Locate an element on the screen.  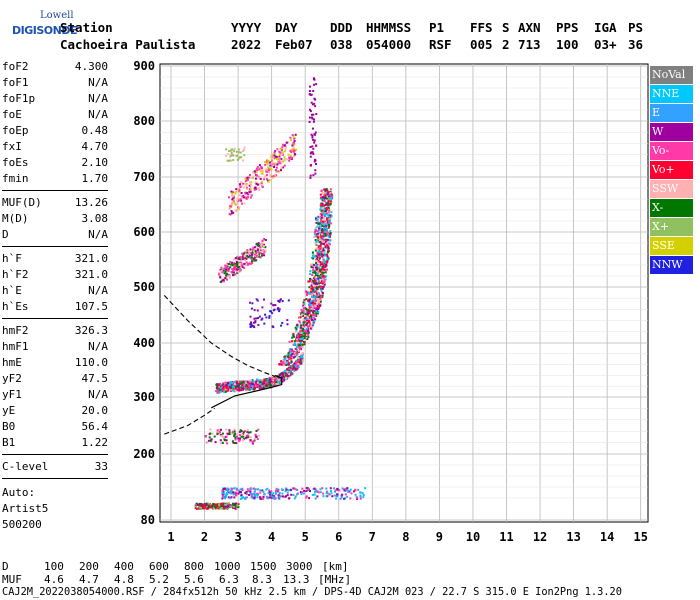
param-value: 321.0 is located at coordinates (91, 274).